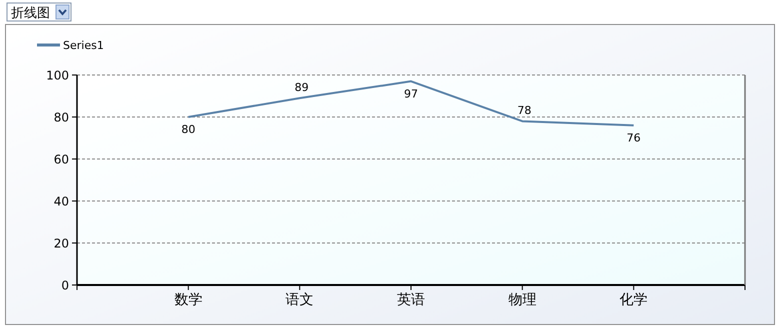 This screenshot has height=330, width=780. I want to click on legend-label: Series1, so click(83, 45).